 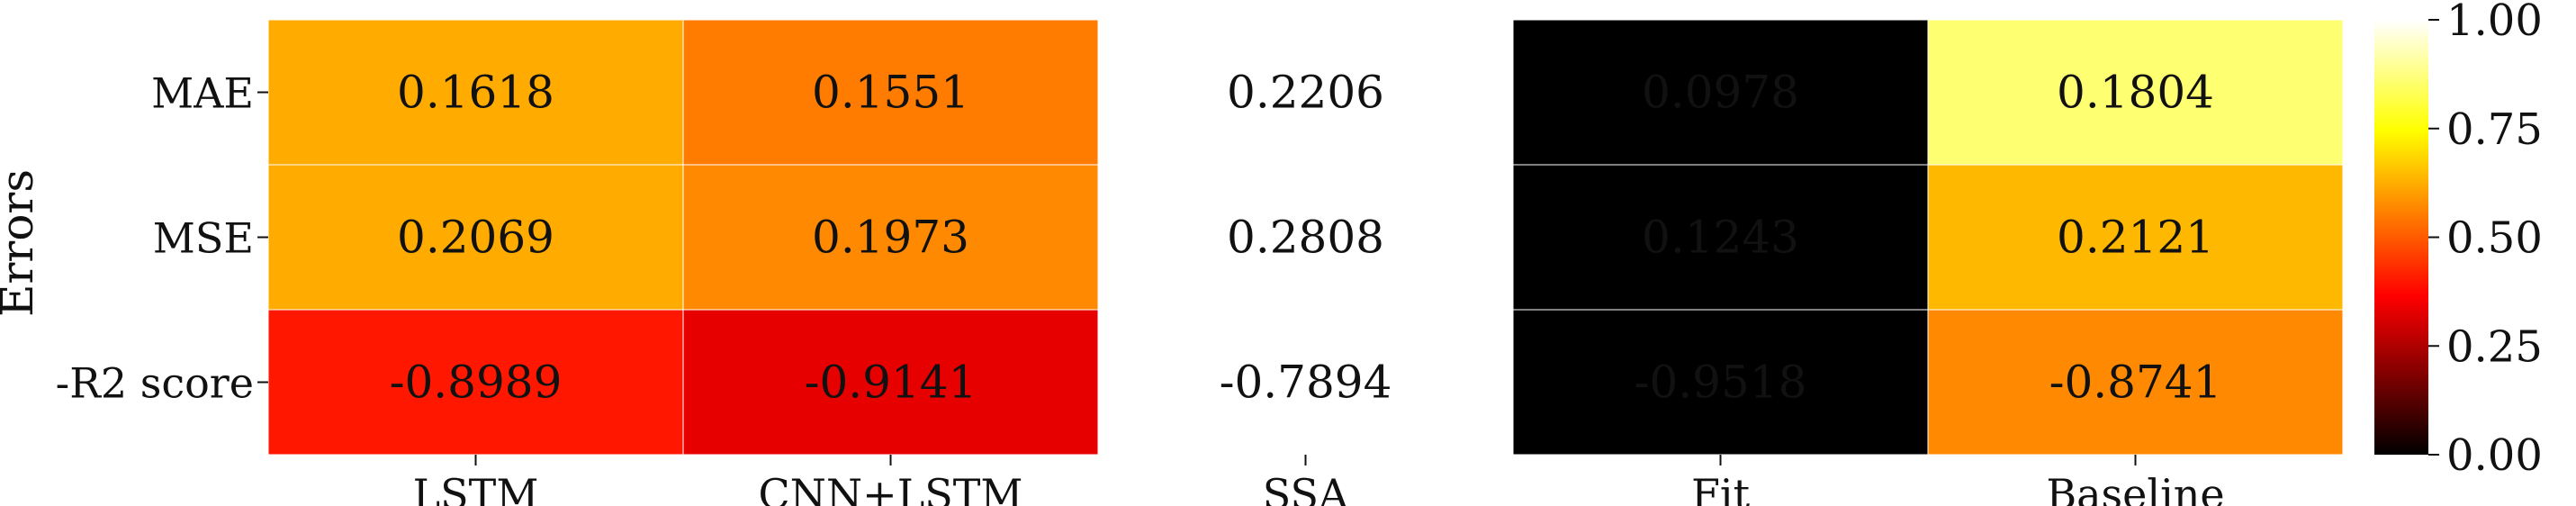 I want to click on cell-value-label: -0.9518, so click(x=1721, y=383).